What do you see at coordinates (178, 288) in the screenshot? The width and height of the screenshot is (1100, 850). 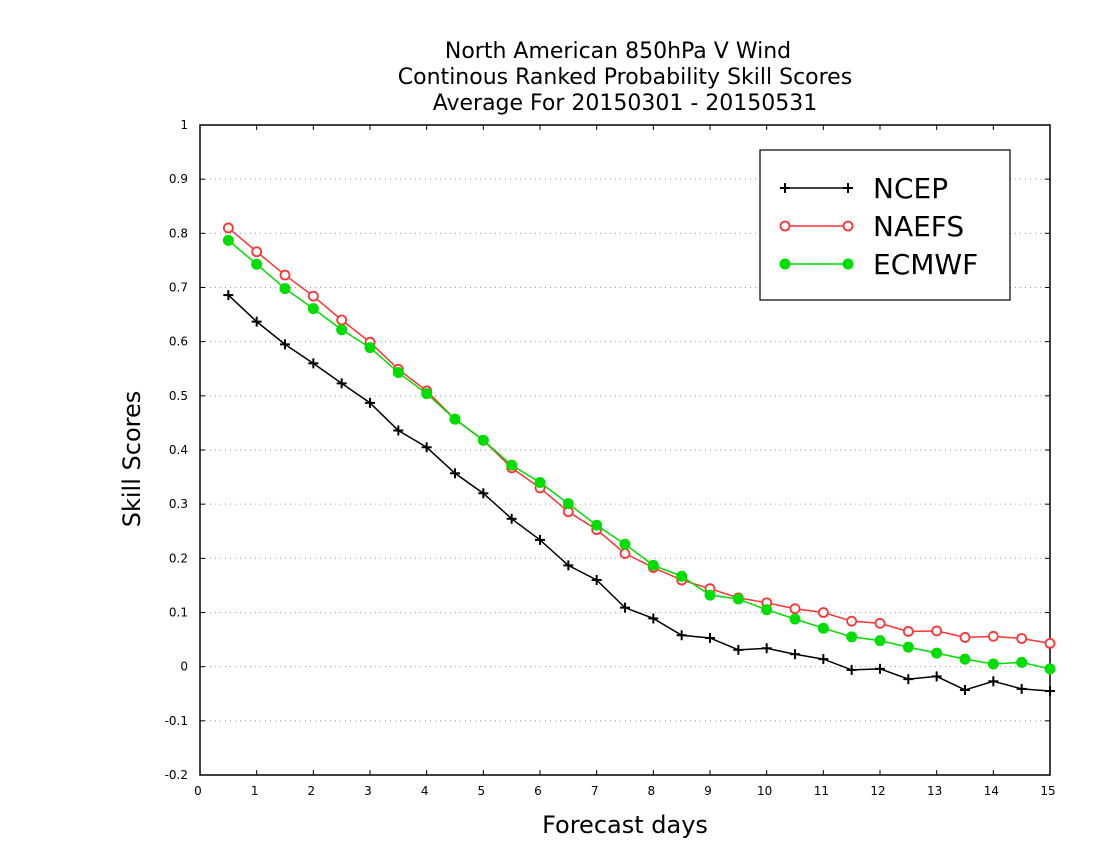 I see `y-tick-label: 0.7` at bounding box center [178, 288].